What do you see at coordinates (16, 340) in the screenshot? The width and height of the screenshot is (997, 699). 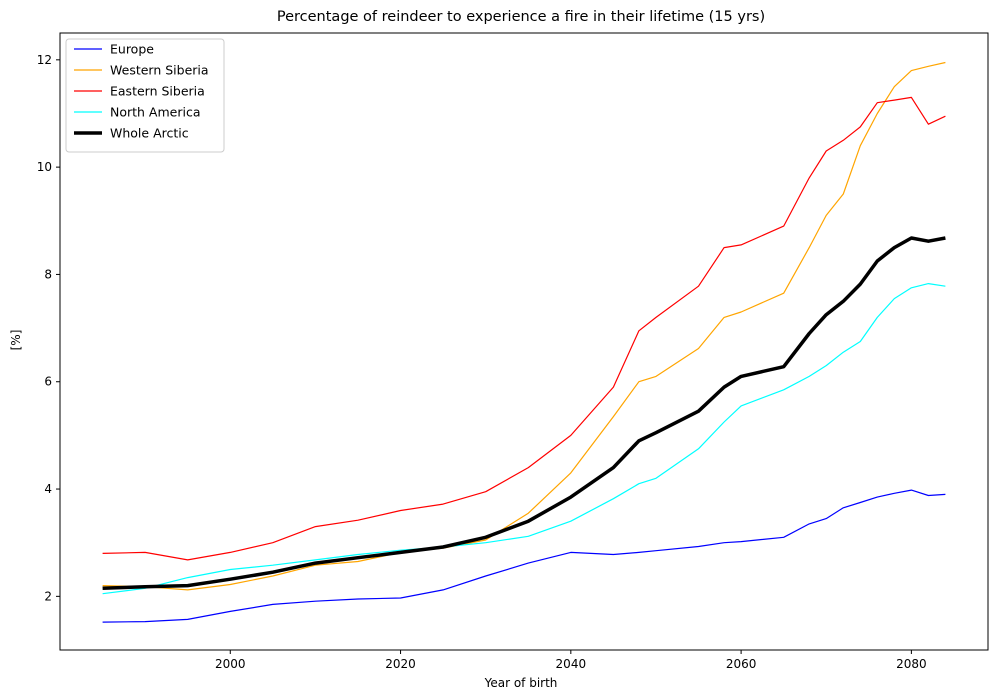 I see `y-axis-label: [%]` at bounding box center [16, 340].